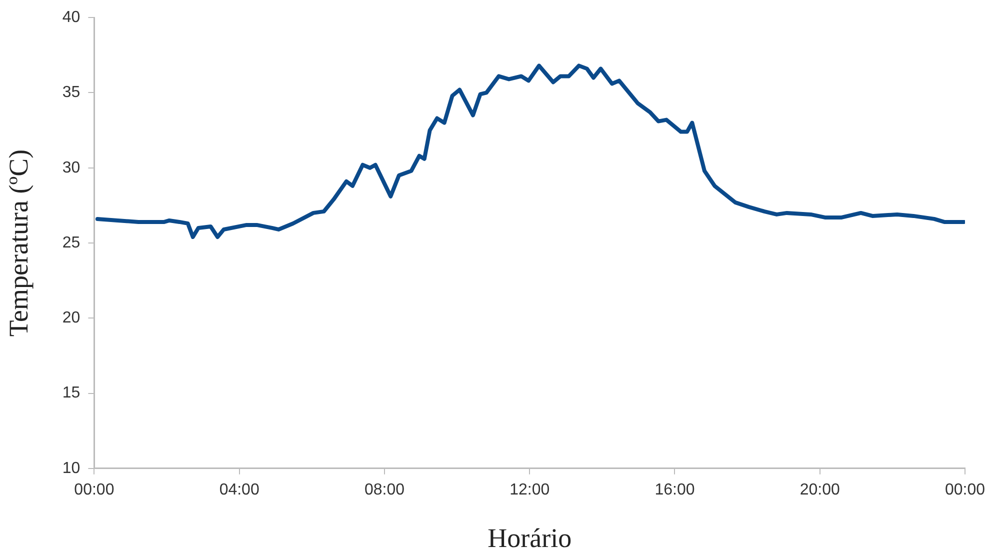 The height and width of the screenshot is (556, 993). I want to click on y-tick-label: 35, so click(71, 93).